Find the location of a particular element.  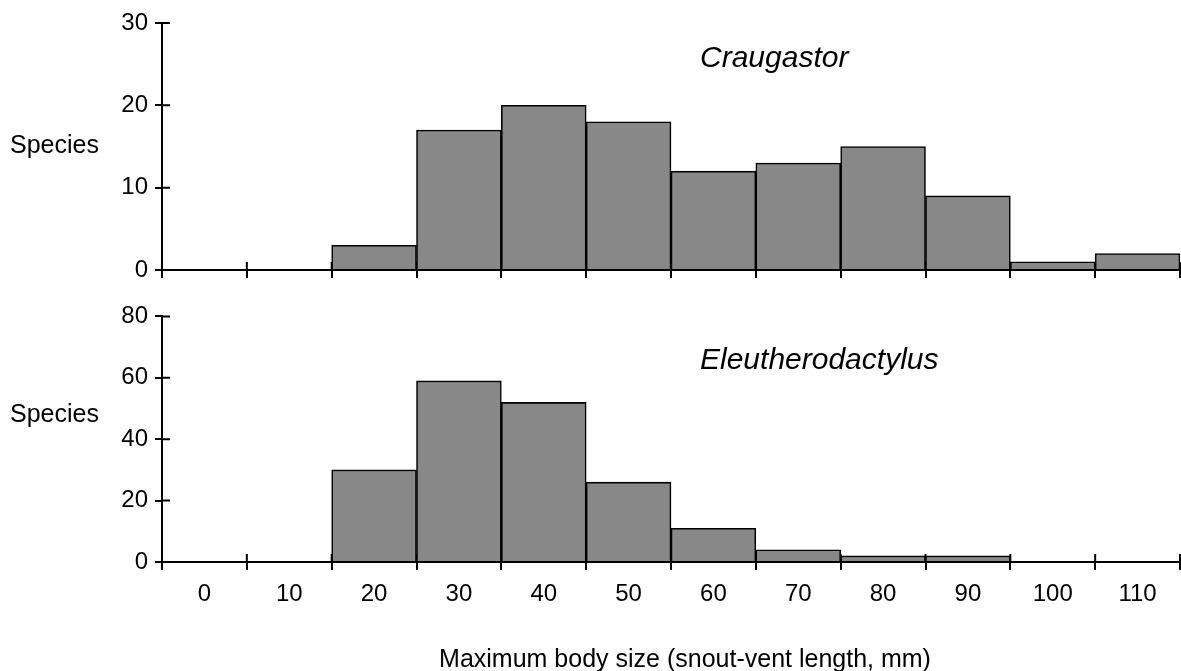

y-tick-label: 10 is located at coordinates (134, 186).